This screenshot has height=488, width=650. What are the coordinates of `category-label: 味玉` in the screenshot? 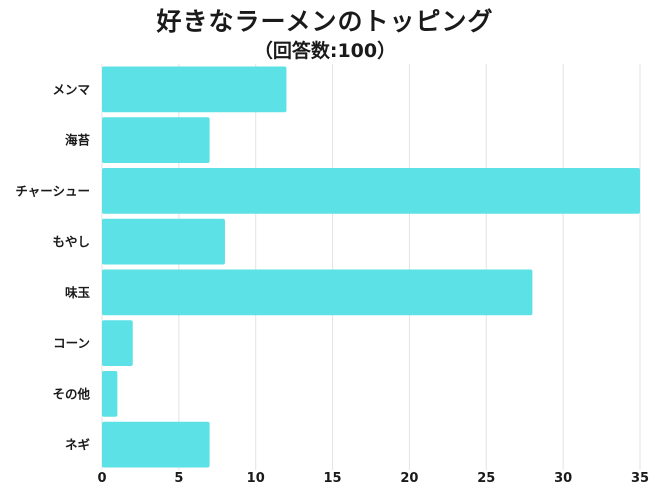 It's located at (78, 292).